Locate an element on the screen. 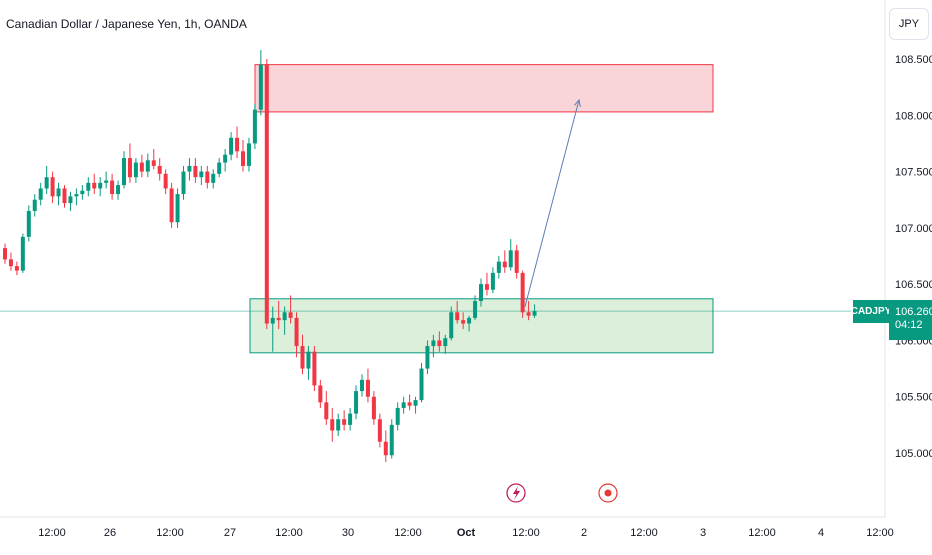  projection-arrow is located at coordinates (552, 203).